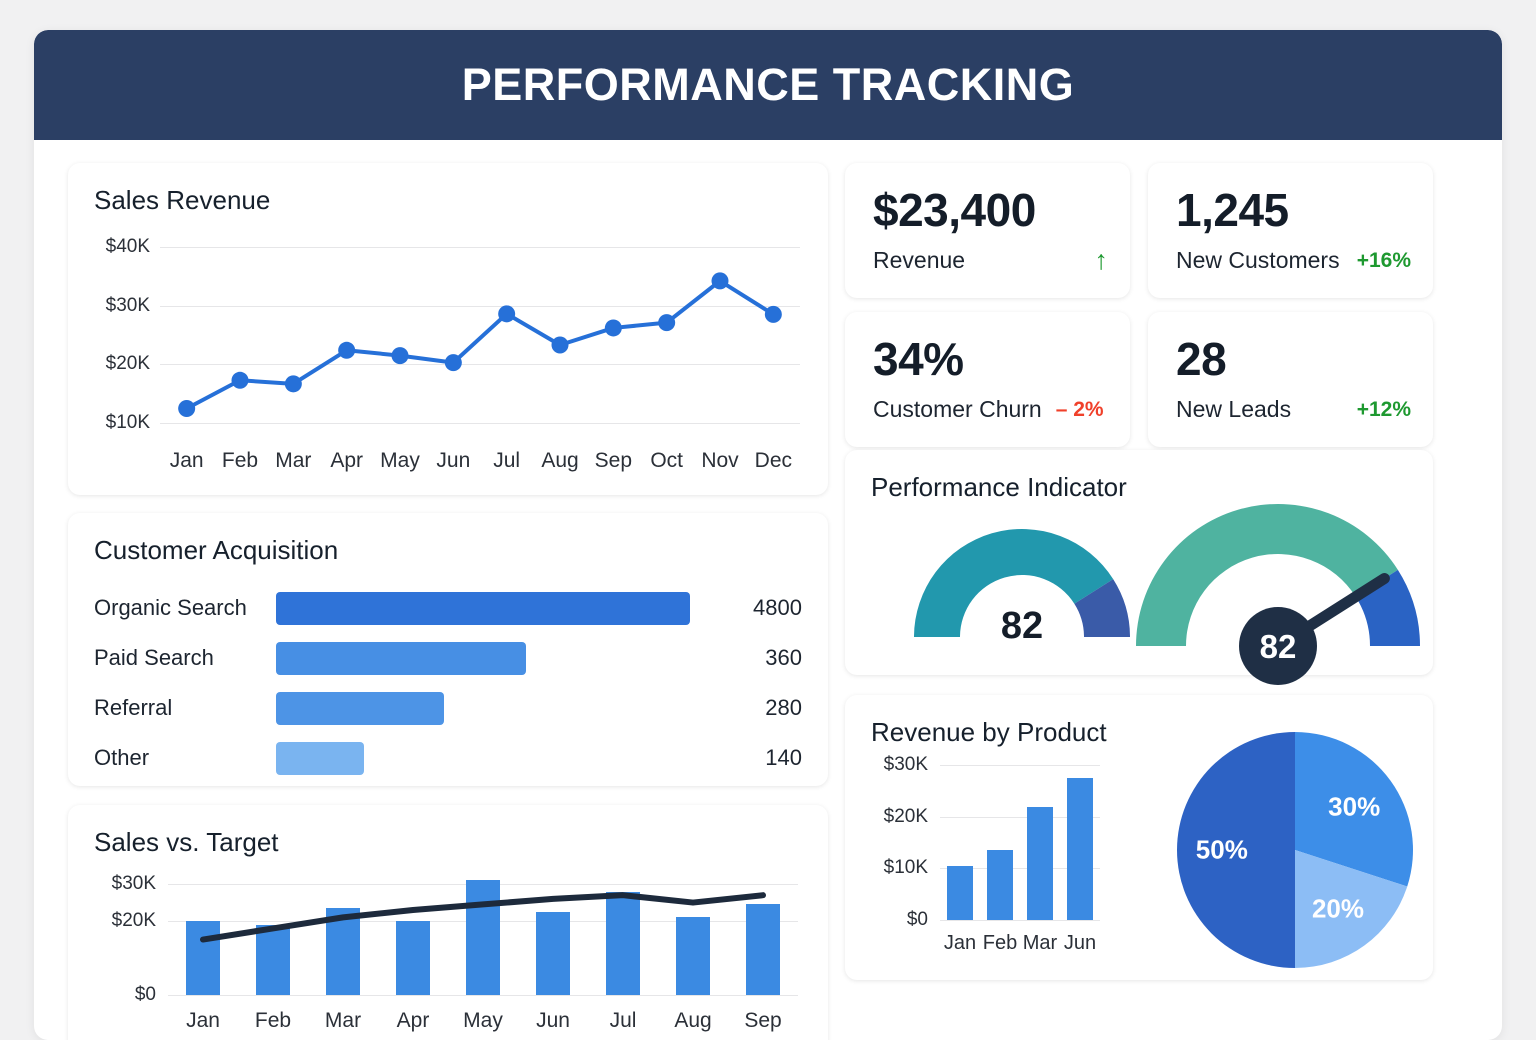  I want to click on gauge-left, so click(1022, 583).